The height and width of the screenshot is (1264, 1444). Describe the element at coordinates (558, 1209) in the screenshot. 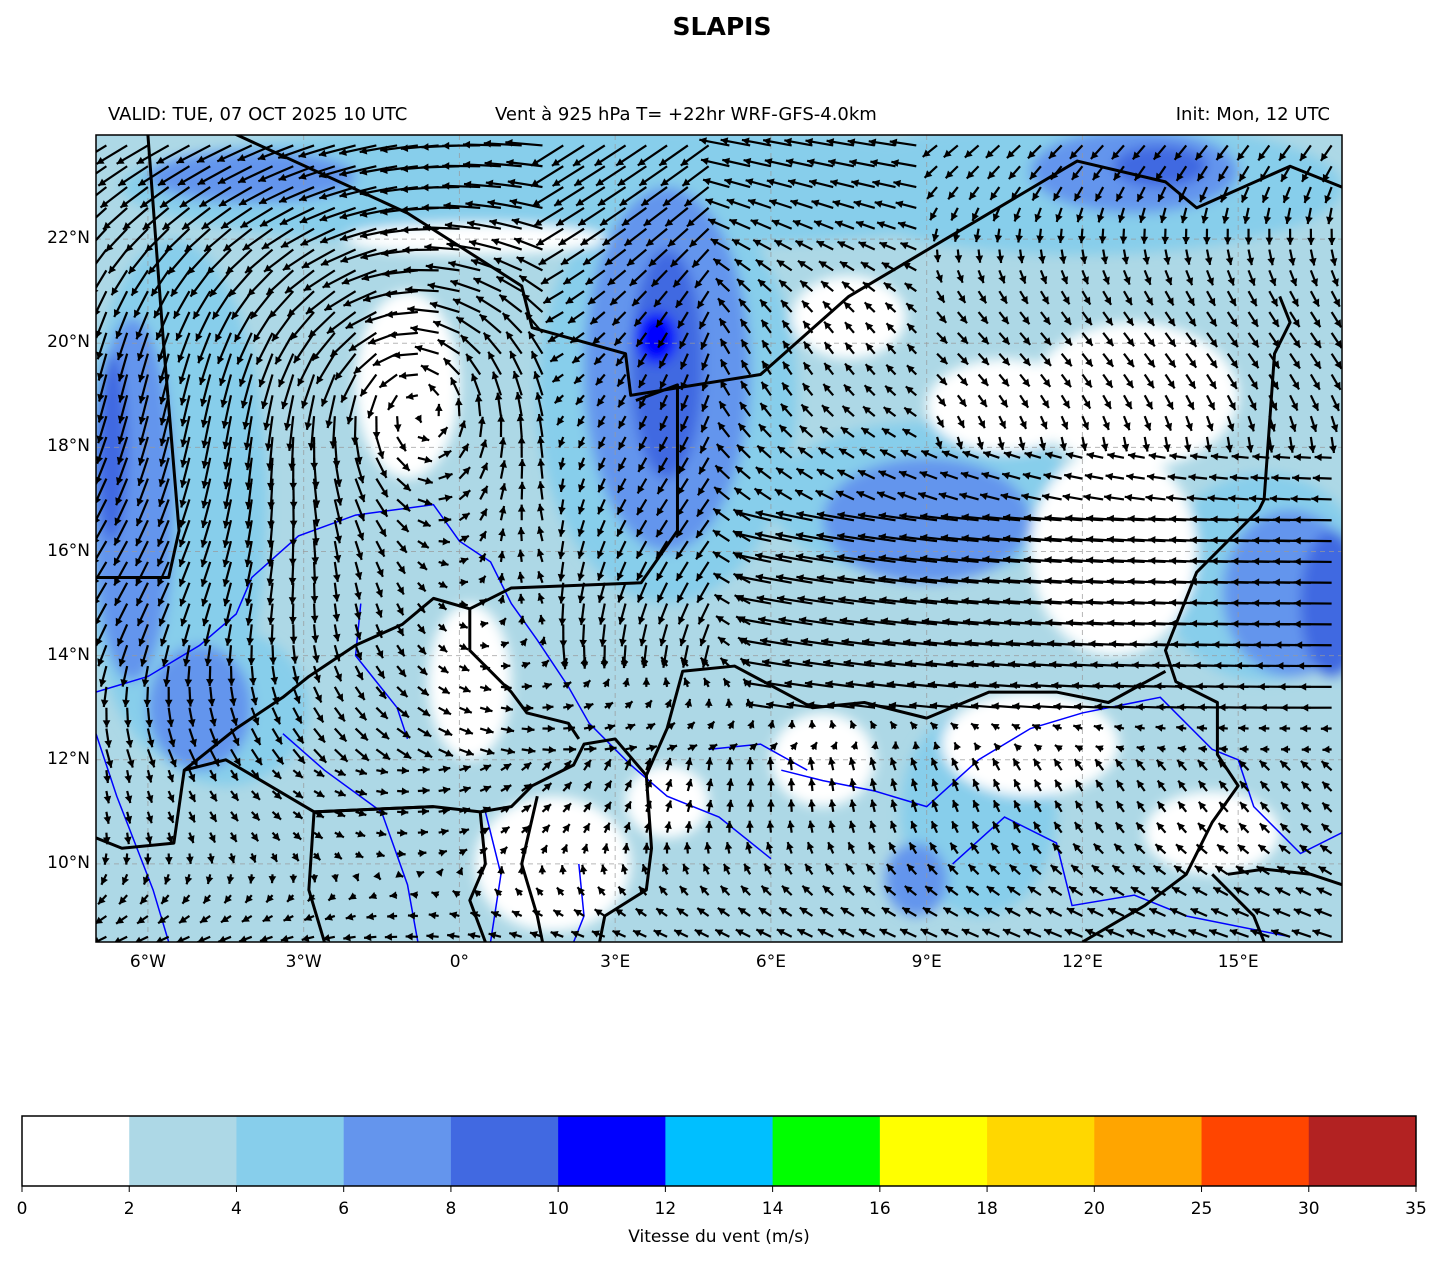

I see `colorbar-tick-label: 10` at that location.